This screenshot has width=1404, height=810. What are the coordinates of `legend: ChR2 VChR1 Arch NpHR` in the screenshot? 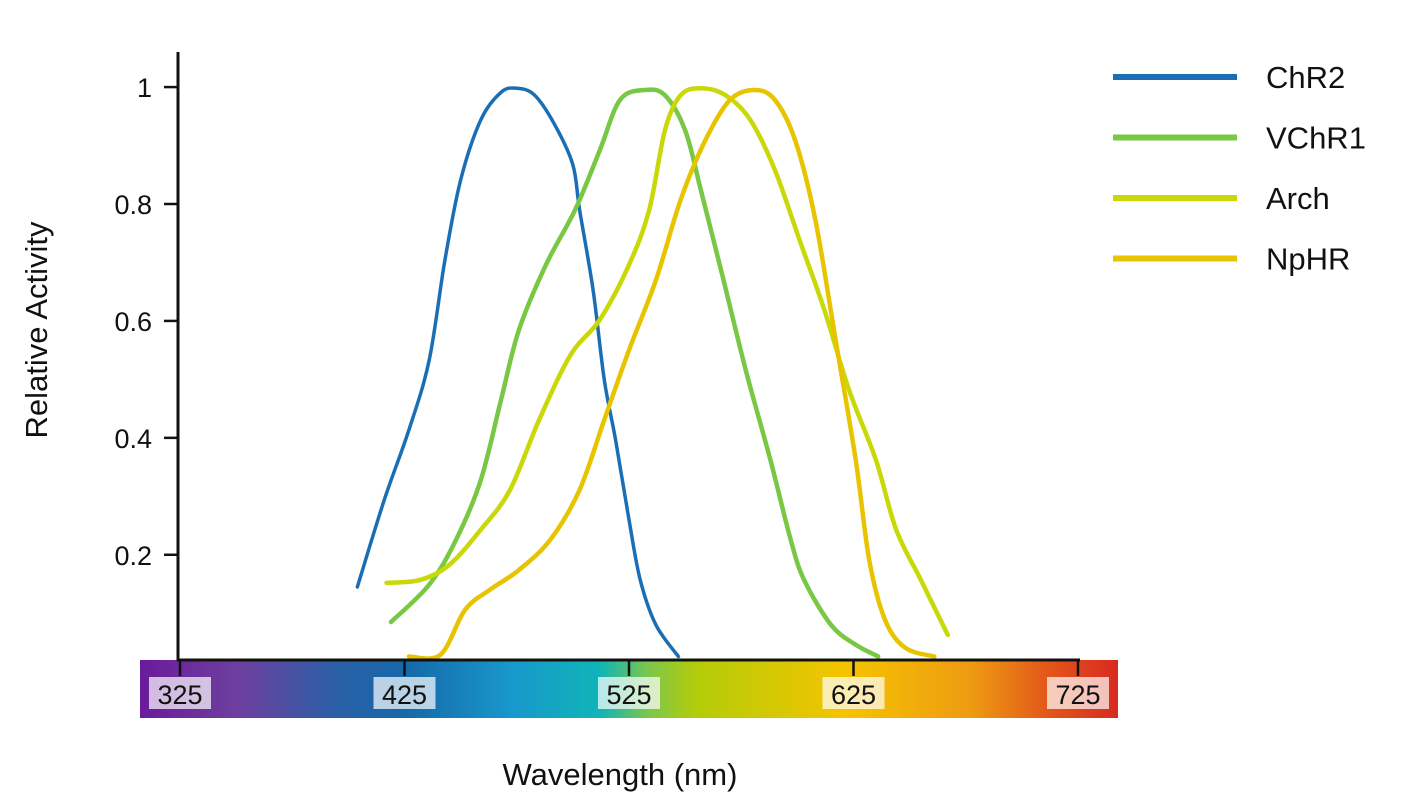 It's located at (1239, 168).